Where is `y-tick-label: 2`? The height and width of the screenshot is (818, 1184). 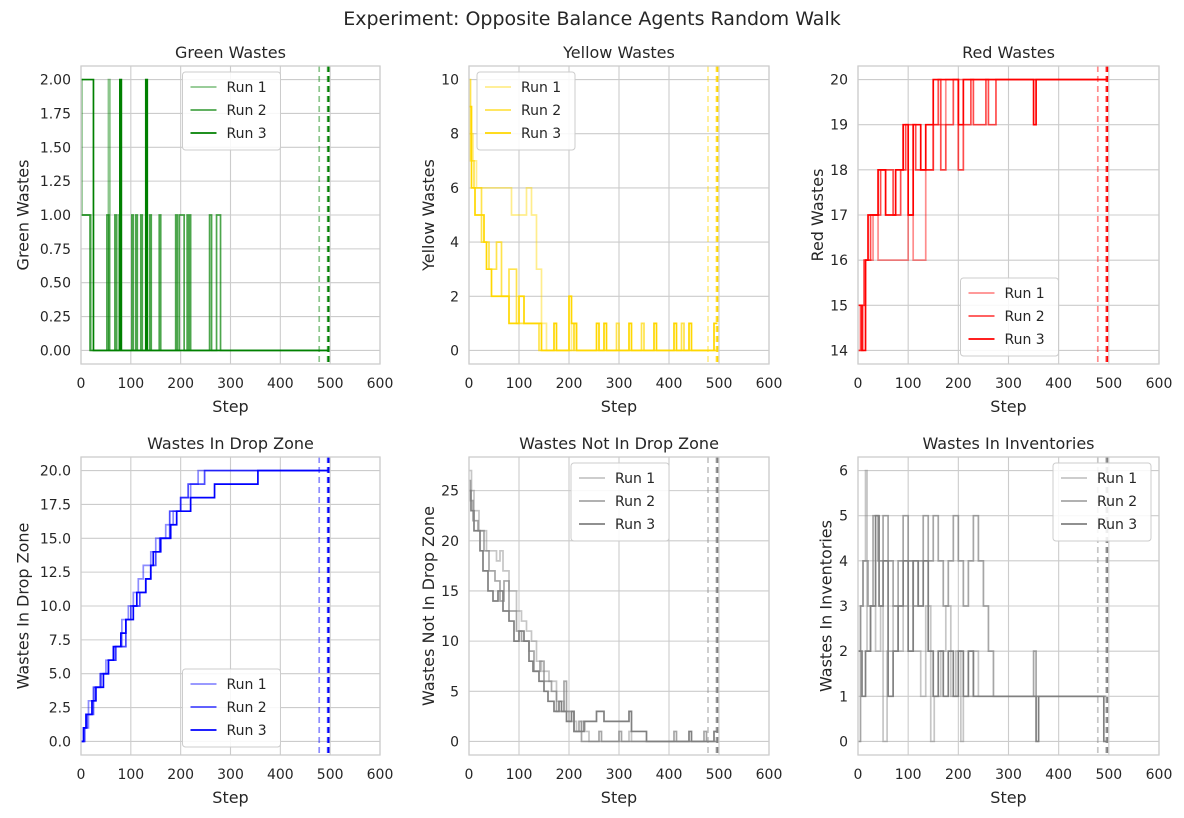 y-tick-label: 2 is located at coordinates (454, 297).